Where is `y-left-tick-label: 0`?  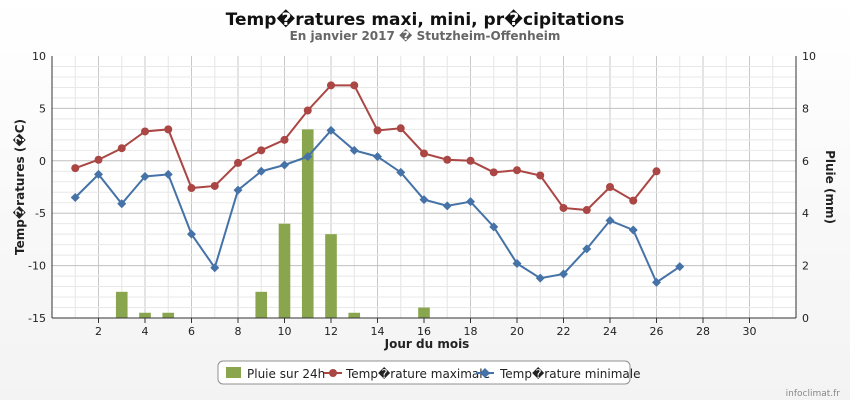
y-left-tick-label: 0 is located at coordinates (42, 161).